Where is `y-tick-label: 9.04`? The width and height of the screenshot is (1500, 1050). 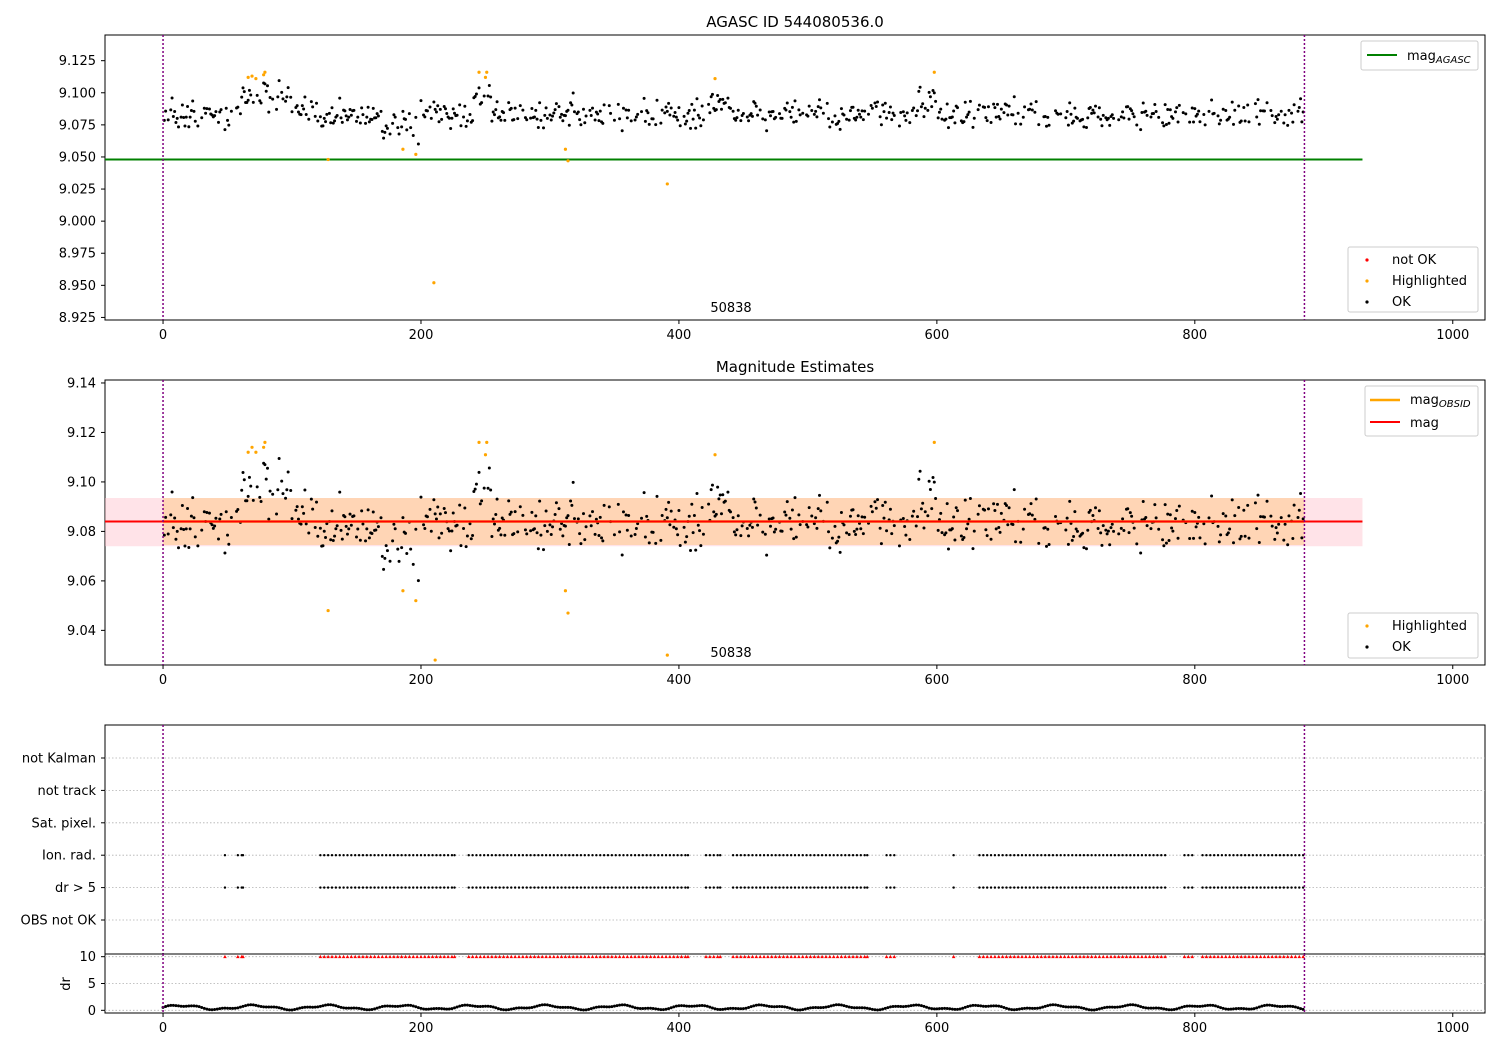 y-tick-label: 9.04 is located at coordinates (81, 631).